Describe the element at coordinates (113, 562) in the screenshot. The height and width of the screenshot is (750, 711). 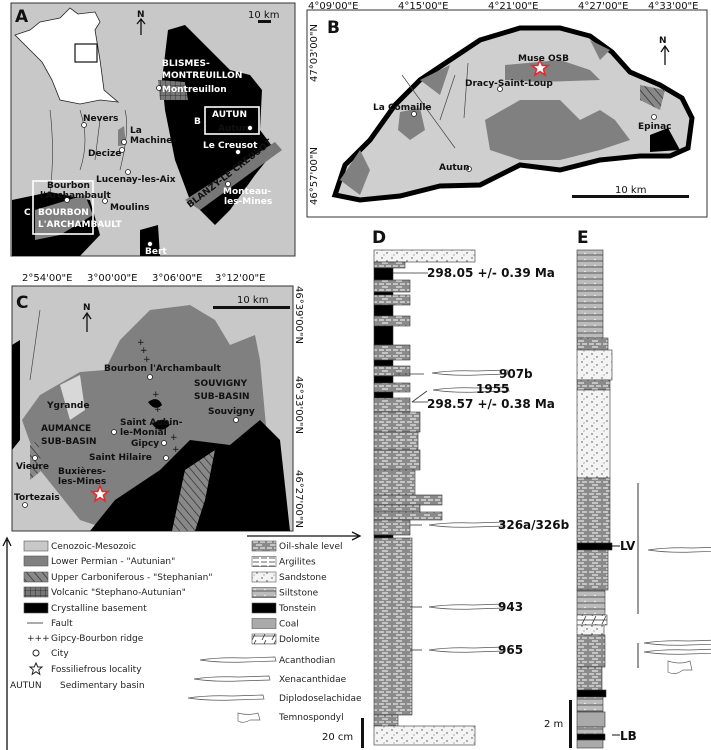
I see `legend-label: Lower Permian - "Autunian"` at that location.